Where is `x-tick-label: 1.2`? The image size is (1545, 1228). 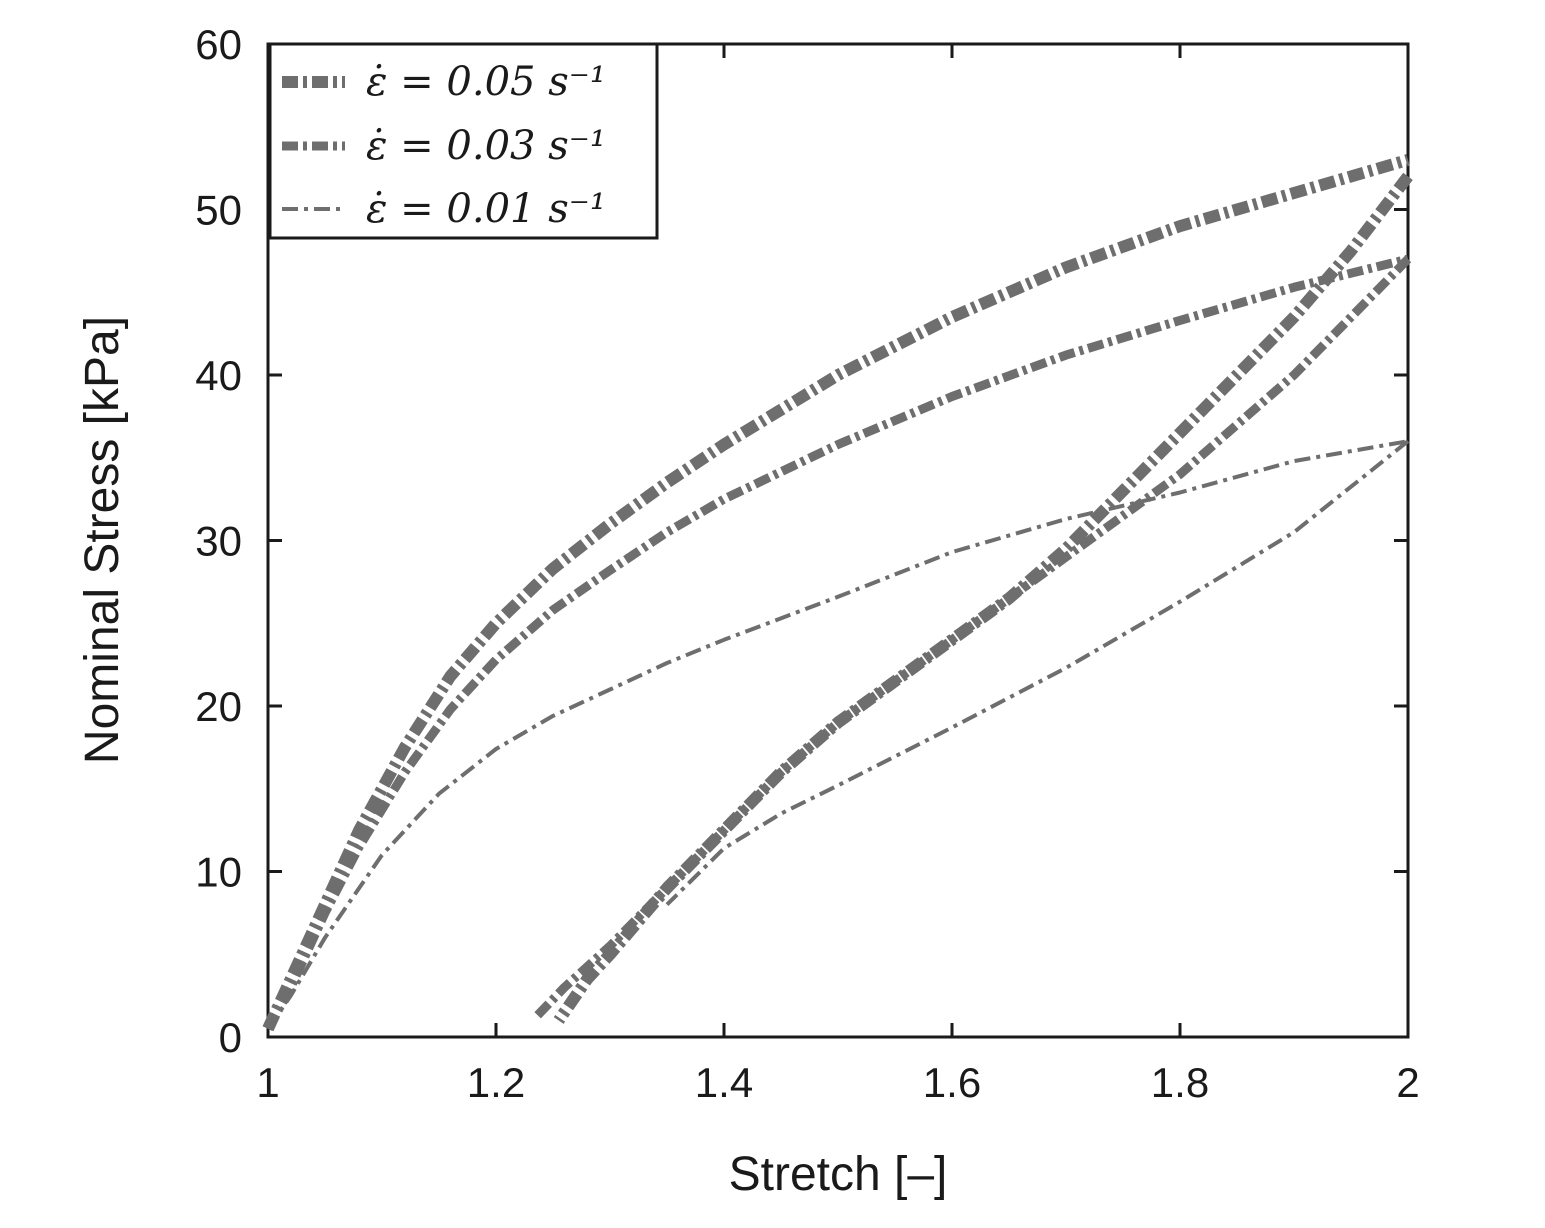
x-tick-label: 1.2 is located at coordinates (496, 1082).